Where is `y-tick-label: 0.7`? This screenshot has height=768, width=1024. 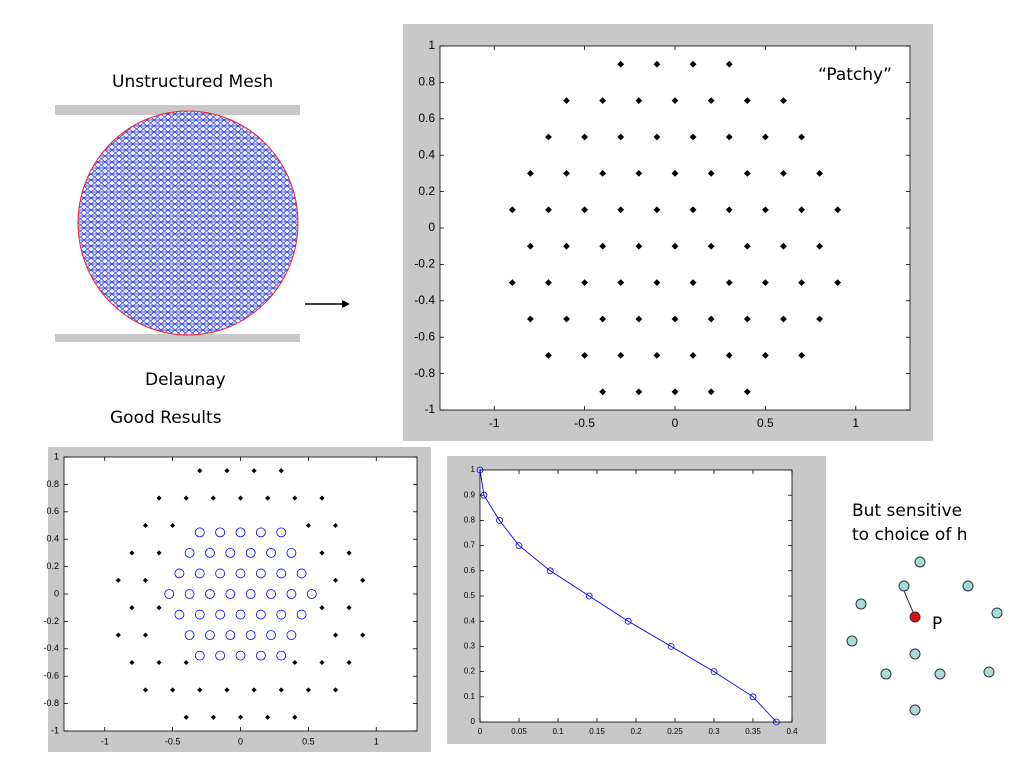
y-tick-label: 0.7 is located at coordinates (470, 545).